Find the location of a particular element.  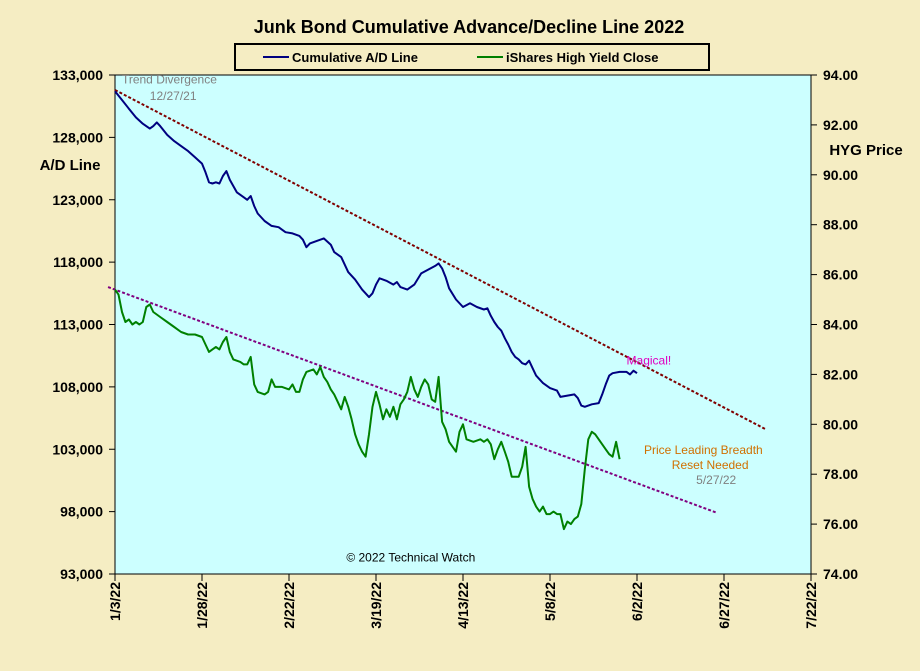

x-tick-label: 1/3/22 is located at coordinates (115, 601).